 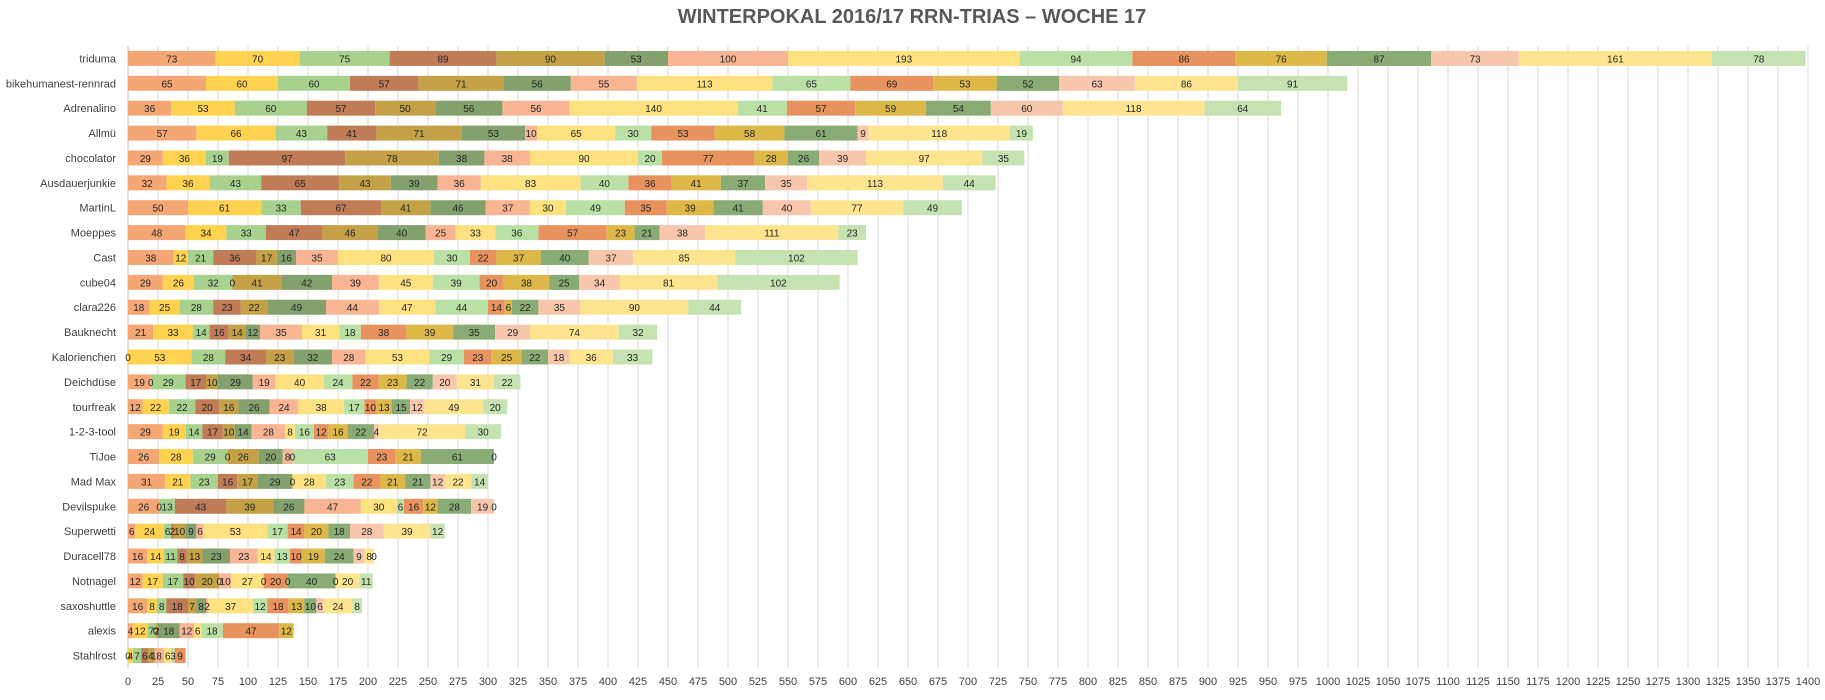 What do you see at coordinates (728, 682) in the screenshot?
I see `x-tick-label: 500` at bounding box center [728, 682].